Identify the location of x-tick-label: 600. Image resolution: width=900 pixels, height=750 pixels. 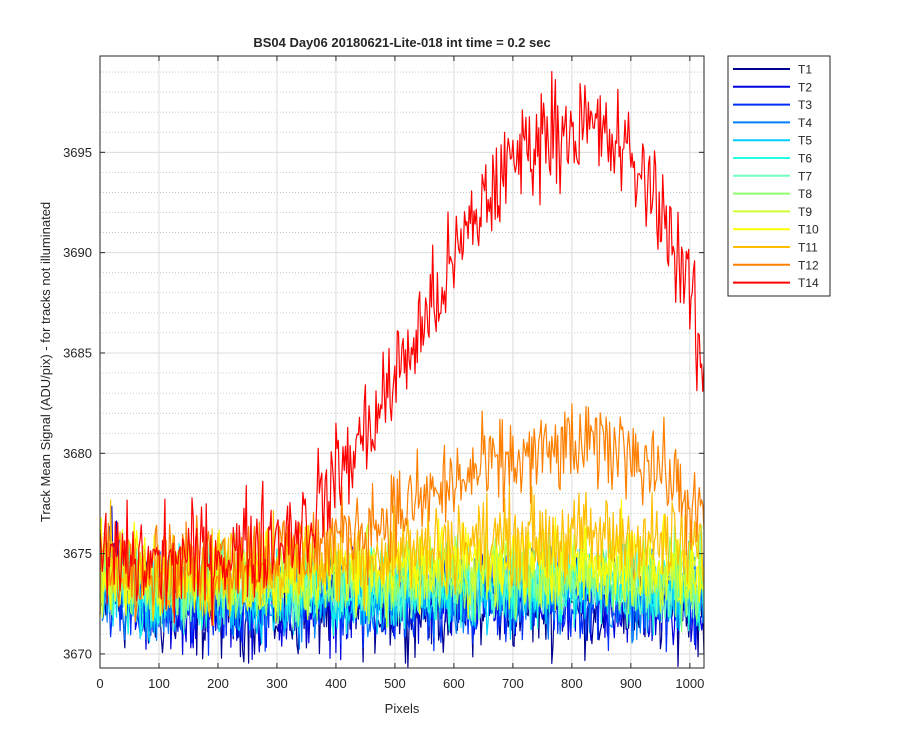
(454, 683).